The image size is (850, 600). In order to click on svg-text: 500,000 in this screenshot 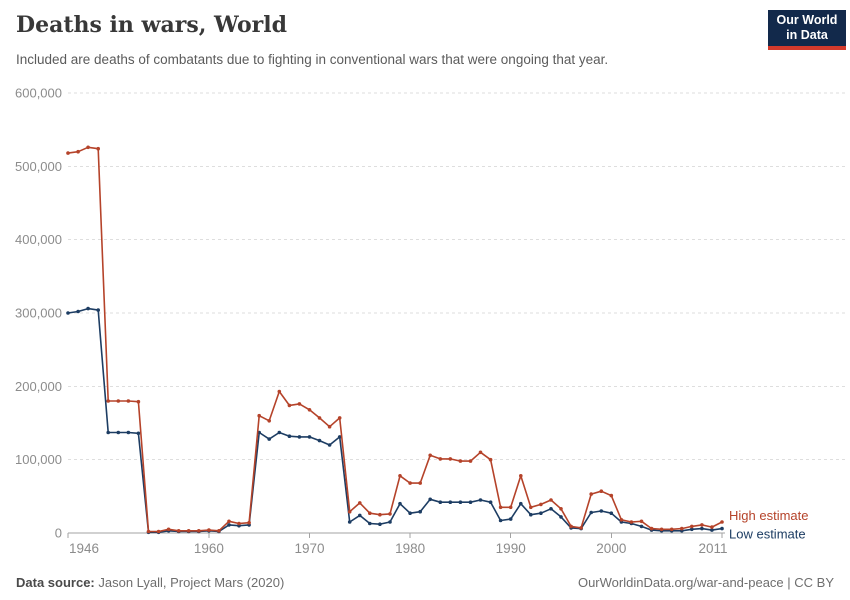, I will do `click(38, 166)`.